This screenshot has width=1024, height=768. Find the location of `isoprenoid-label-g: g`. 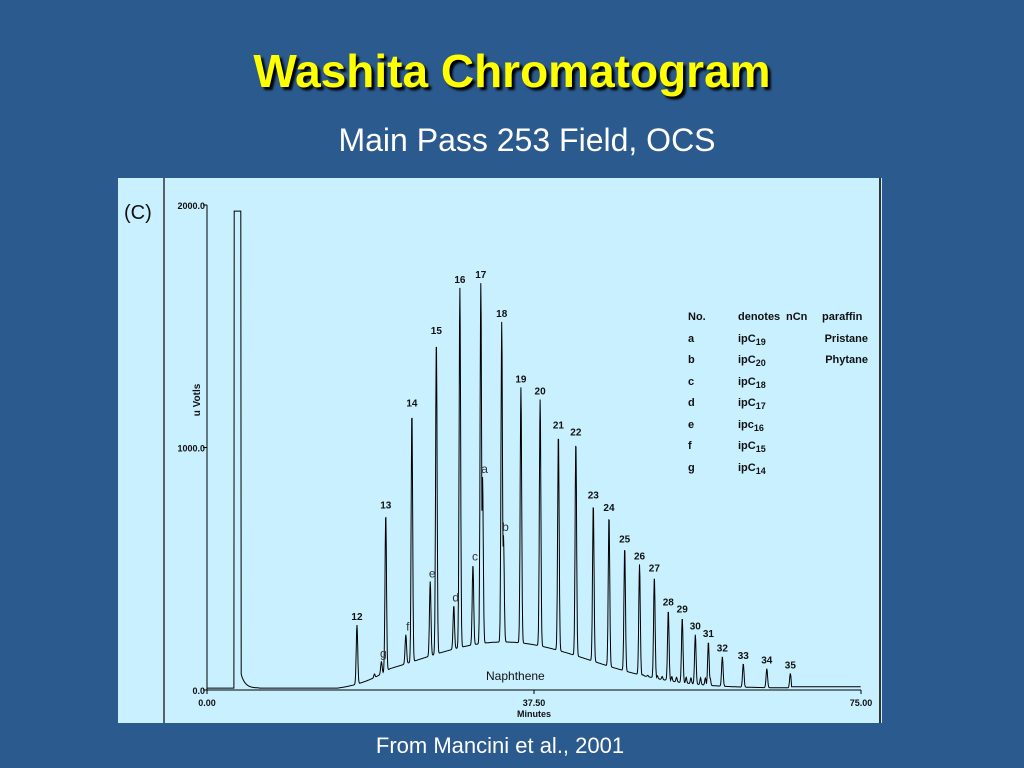

isoprenoid-label-g: g is located at coordinates (383, 653).